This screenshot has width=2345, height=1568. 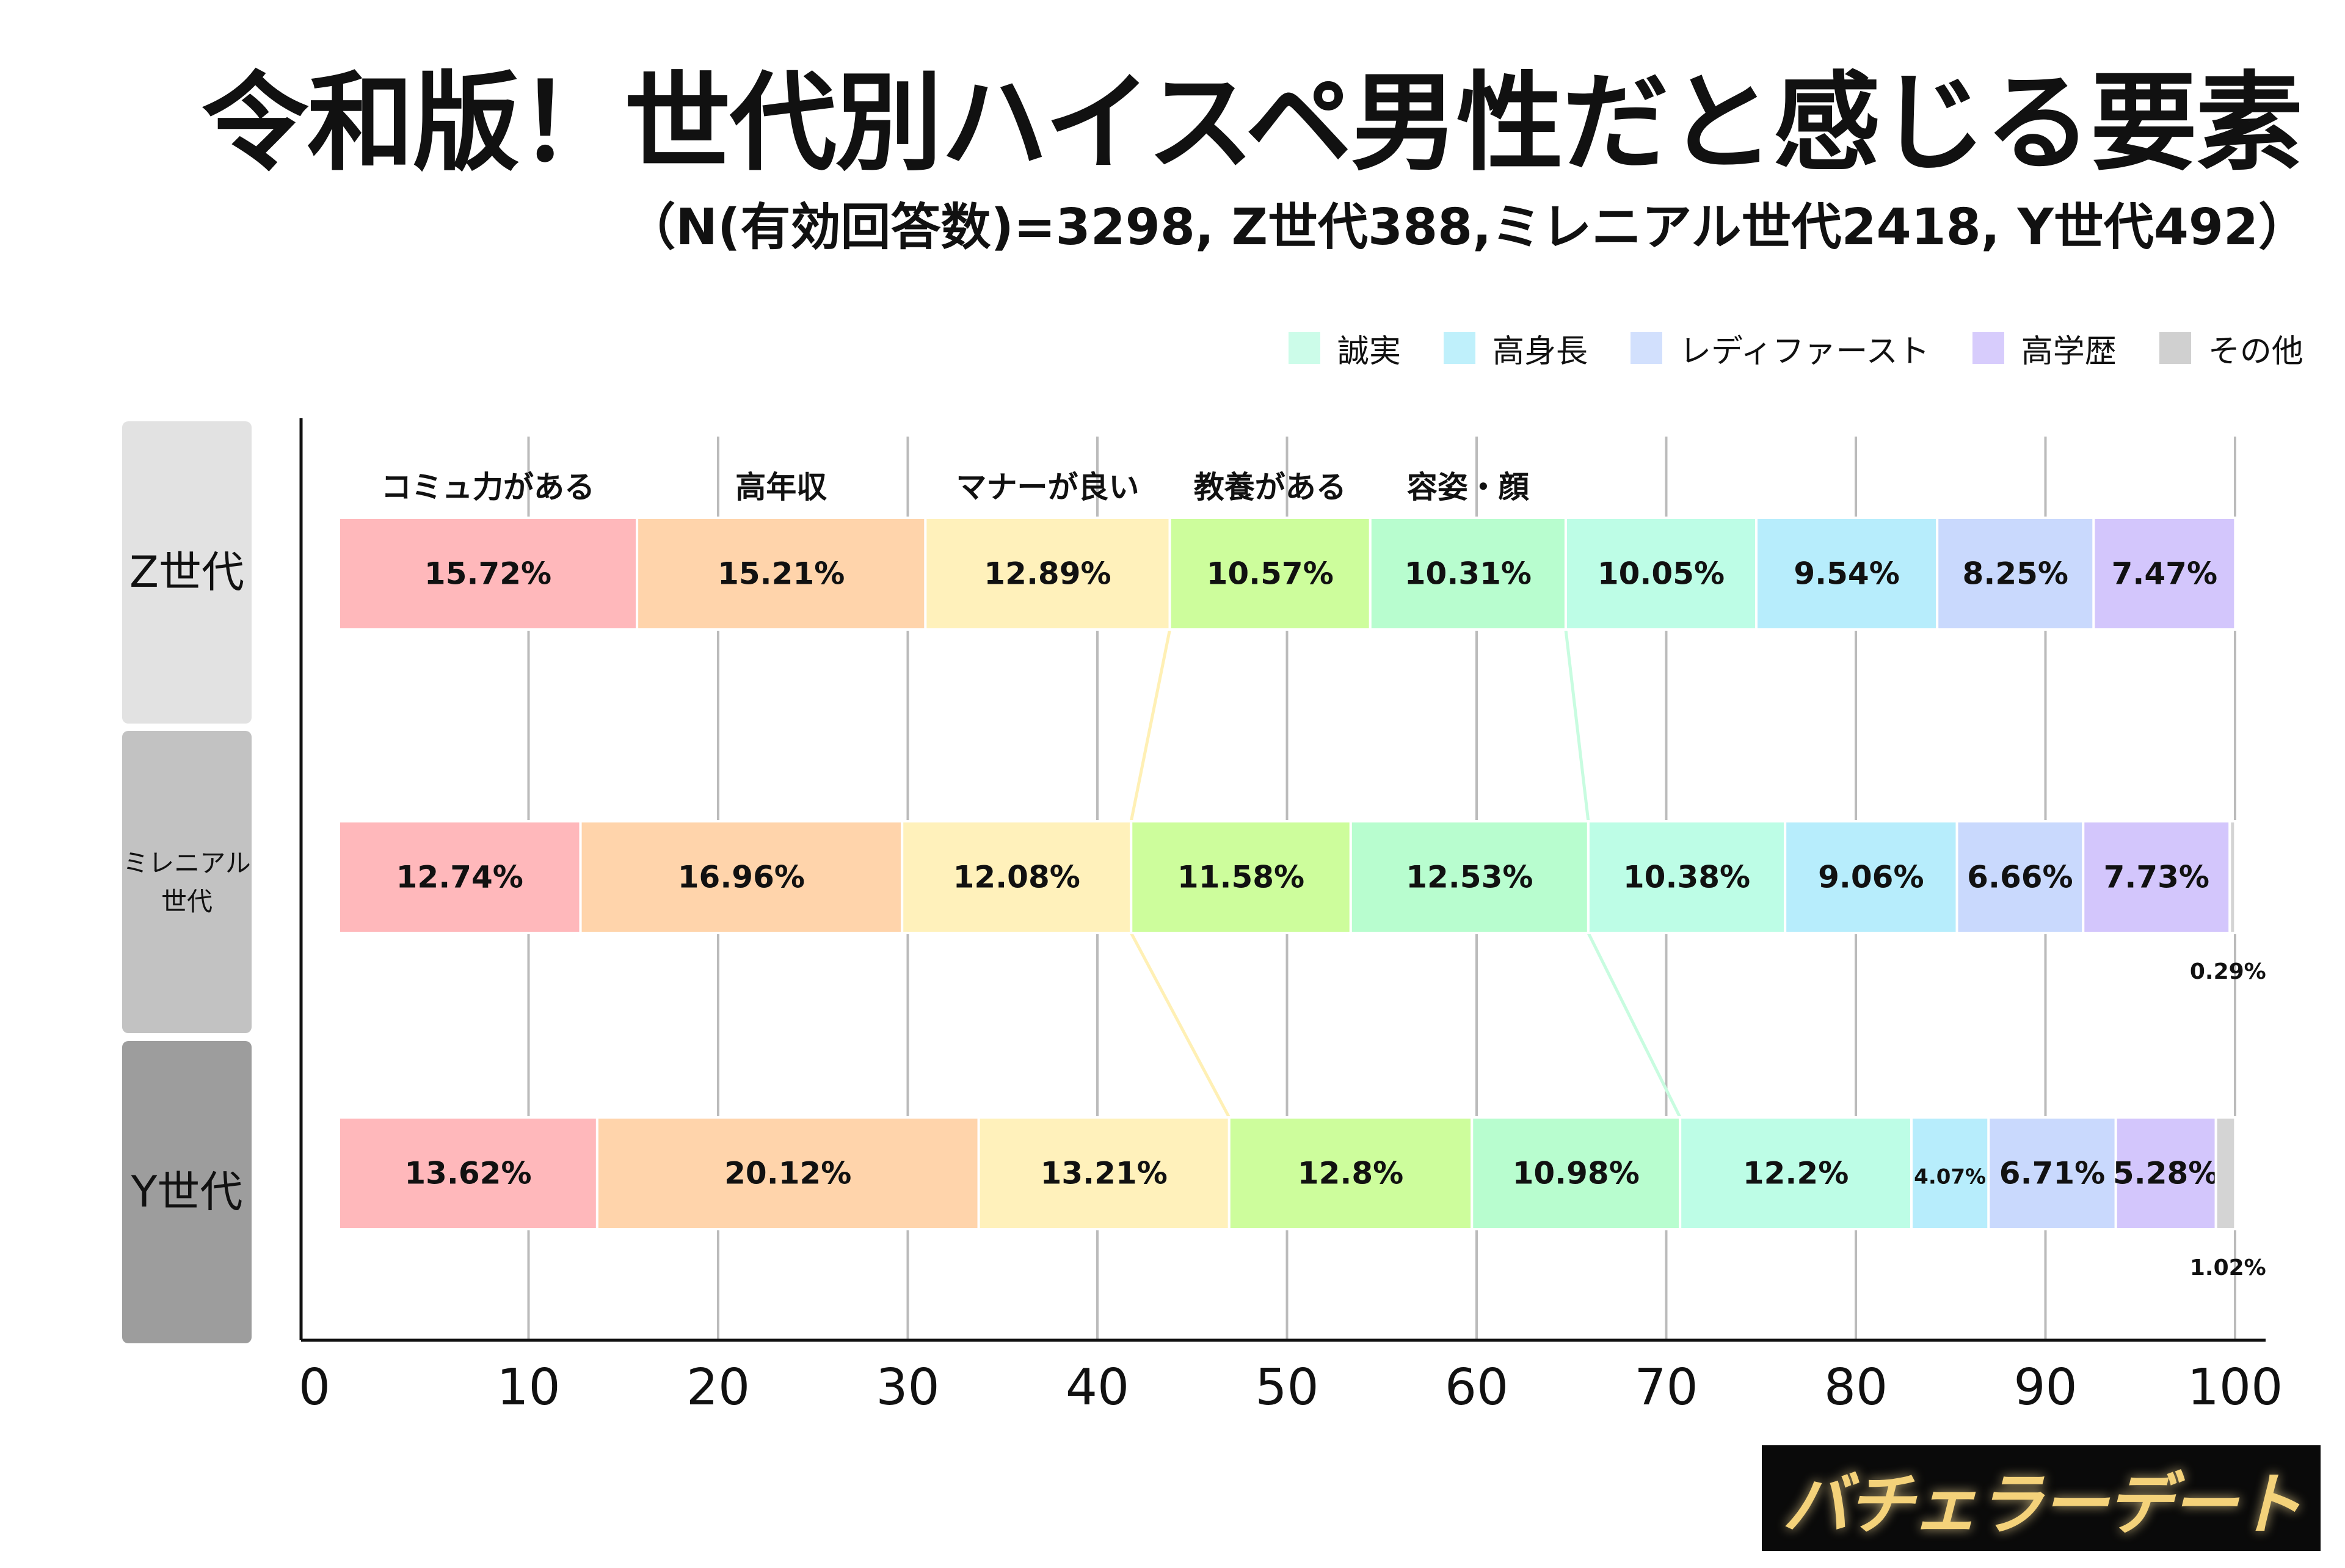 What do you see at coordinates (2166, 1173) in the screenshot?
I see `data-label: 5.28%` at bounding box center [2166, 1173].